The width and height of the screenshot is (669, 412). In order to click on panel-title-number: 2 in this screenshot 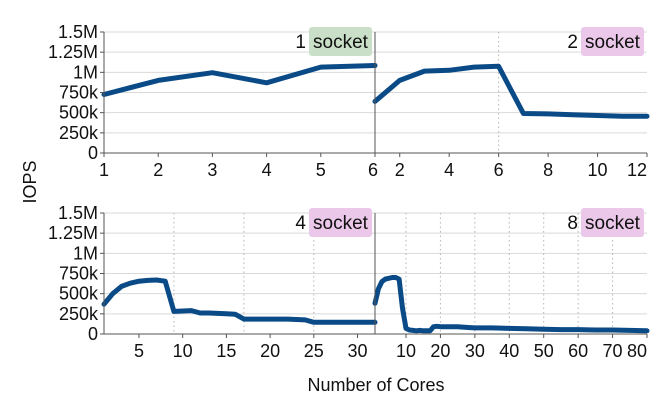, I will do `click(572, 42)`.